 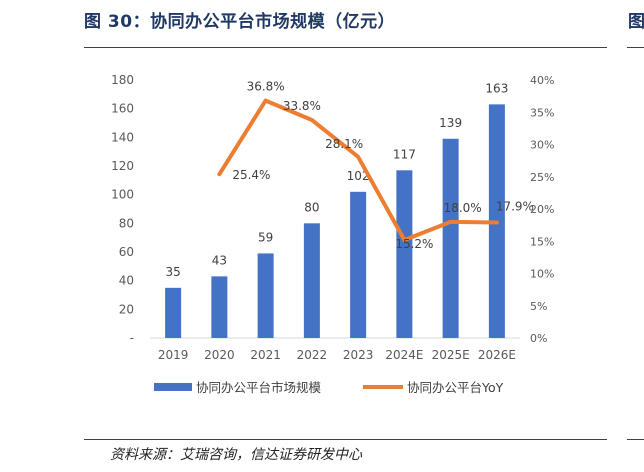 I want to click on x-axis-ticks: 2019 2020 2021 2022 2023 2024E 2025E 2026E, so click(x=337, y=355).